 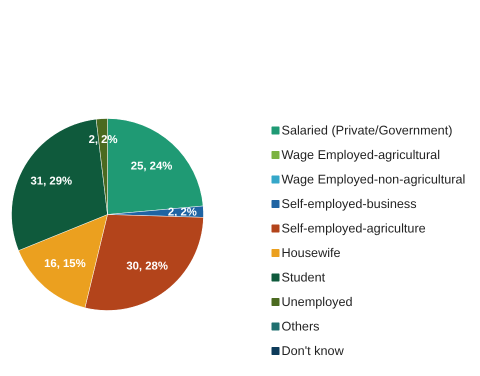 What do you see at coordinates (182, 212) in the screenshot?
I see `data-label: 2, 2%` at bounding box center [182, 212].